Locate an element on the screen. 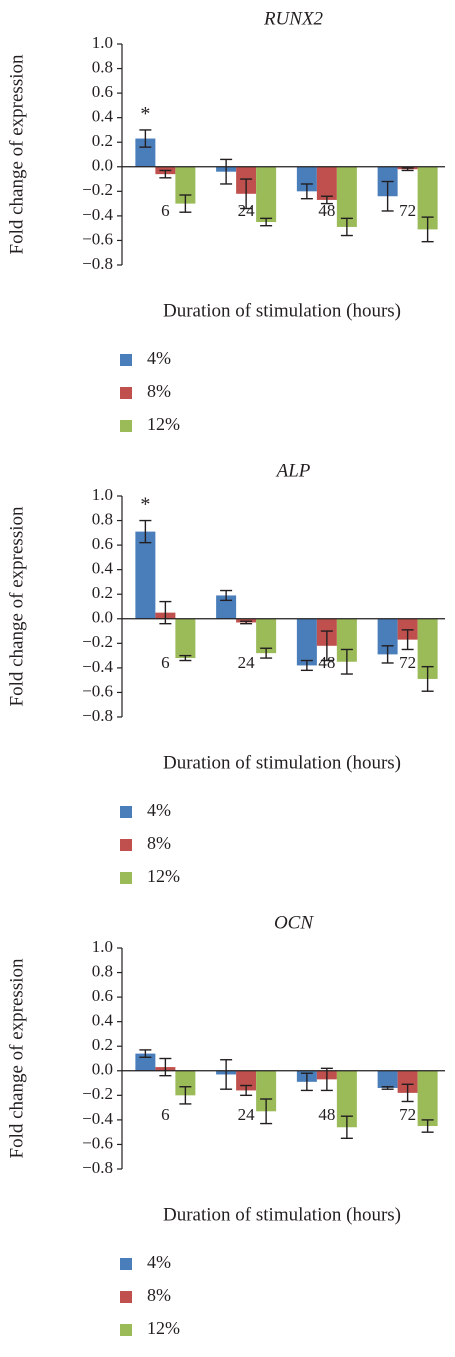  alp-y-tick-label: 0.8 is located at coordinates (102, 518).